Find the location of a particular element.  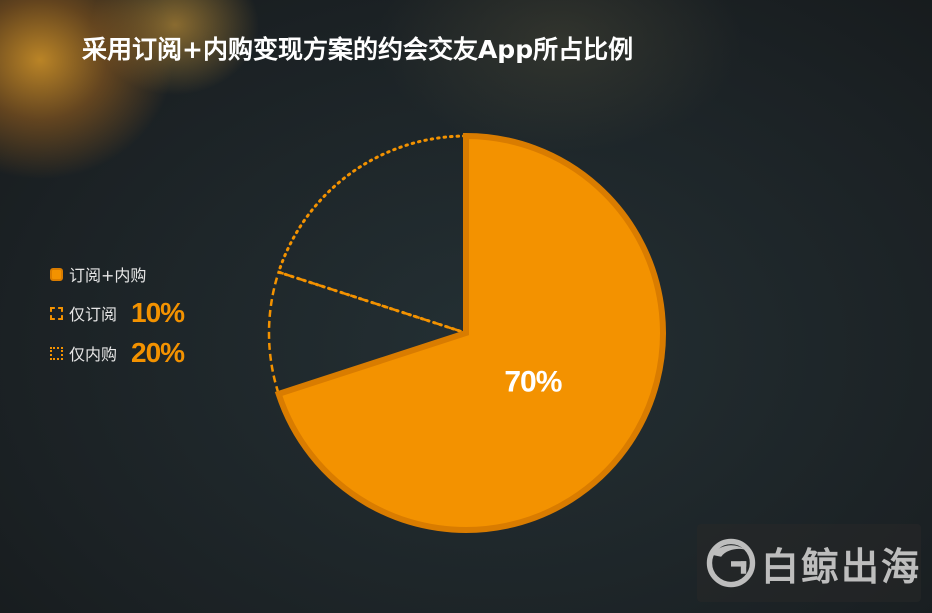

legend-label: 订阅+内购 is located at coordinates (108, 275).